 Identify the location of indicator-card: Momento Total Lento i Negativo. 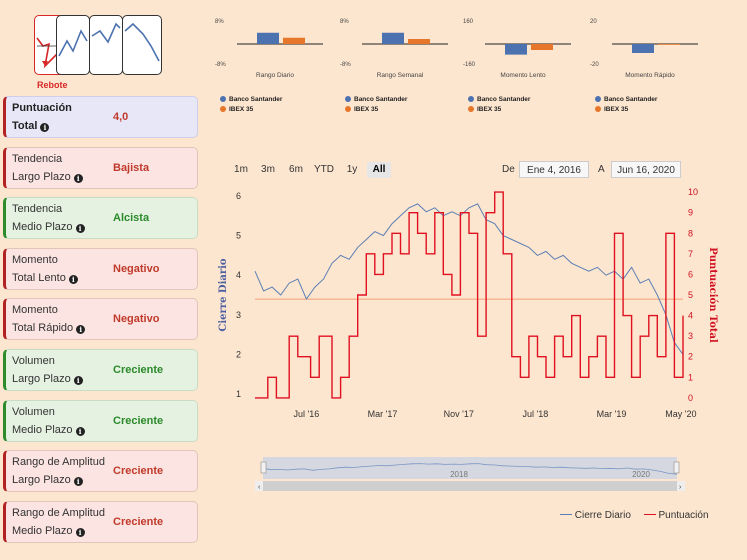
(100, 268).